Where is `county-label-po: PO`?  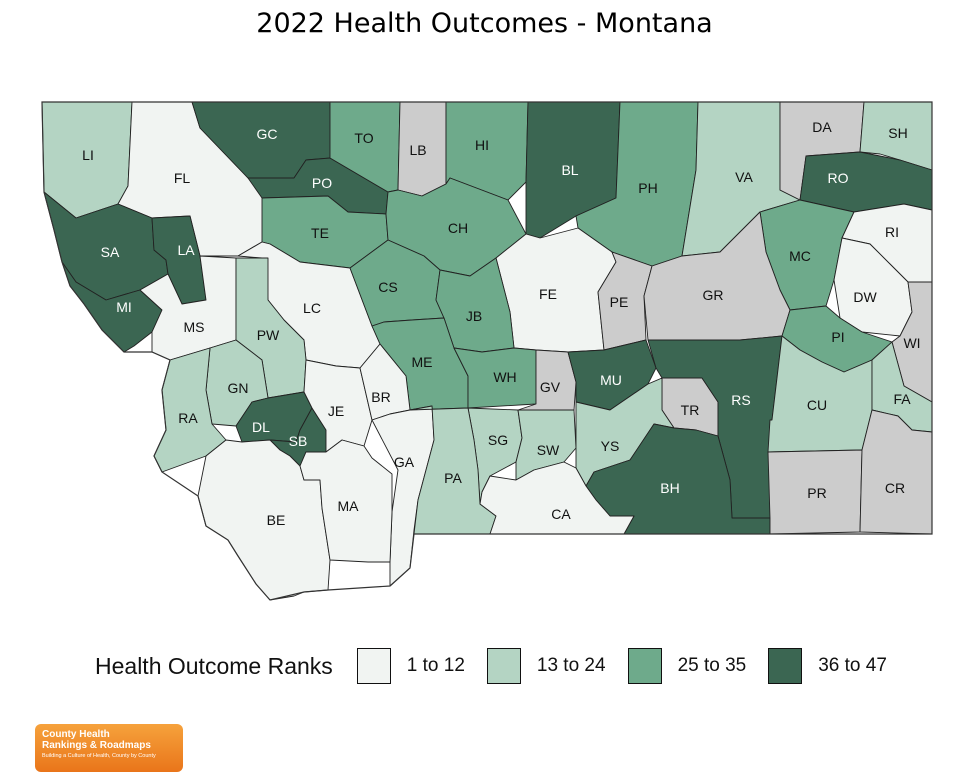
county-label-po: PO is located at coordinates (322, 183).